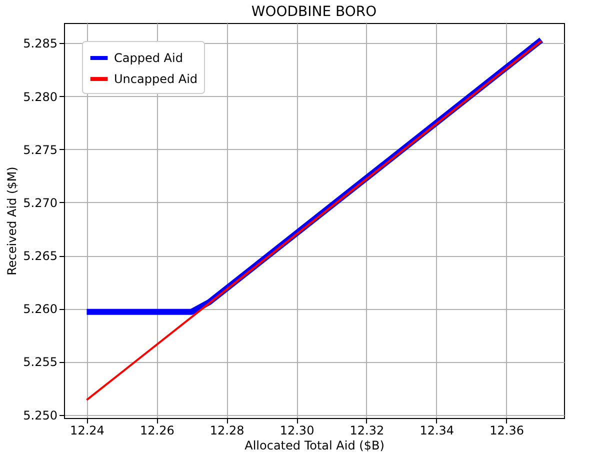 The height and width of the screenshot is (476, 608). I want to click on x-tick-label: 12.28, so click(227, 431).